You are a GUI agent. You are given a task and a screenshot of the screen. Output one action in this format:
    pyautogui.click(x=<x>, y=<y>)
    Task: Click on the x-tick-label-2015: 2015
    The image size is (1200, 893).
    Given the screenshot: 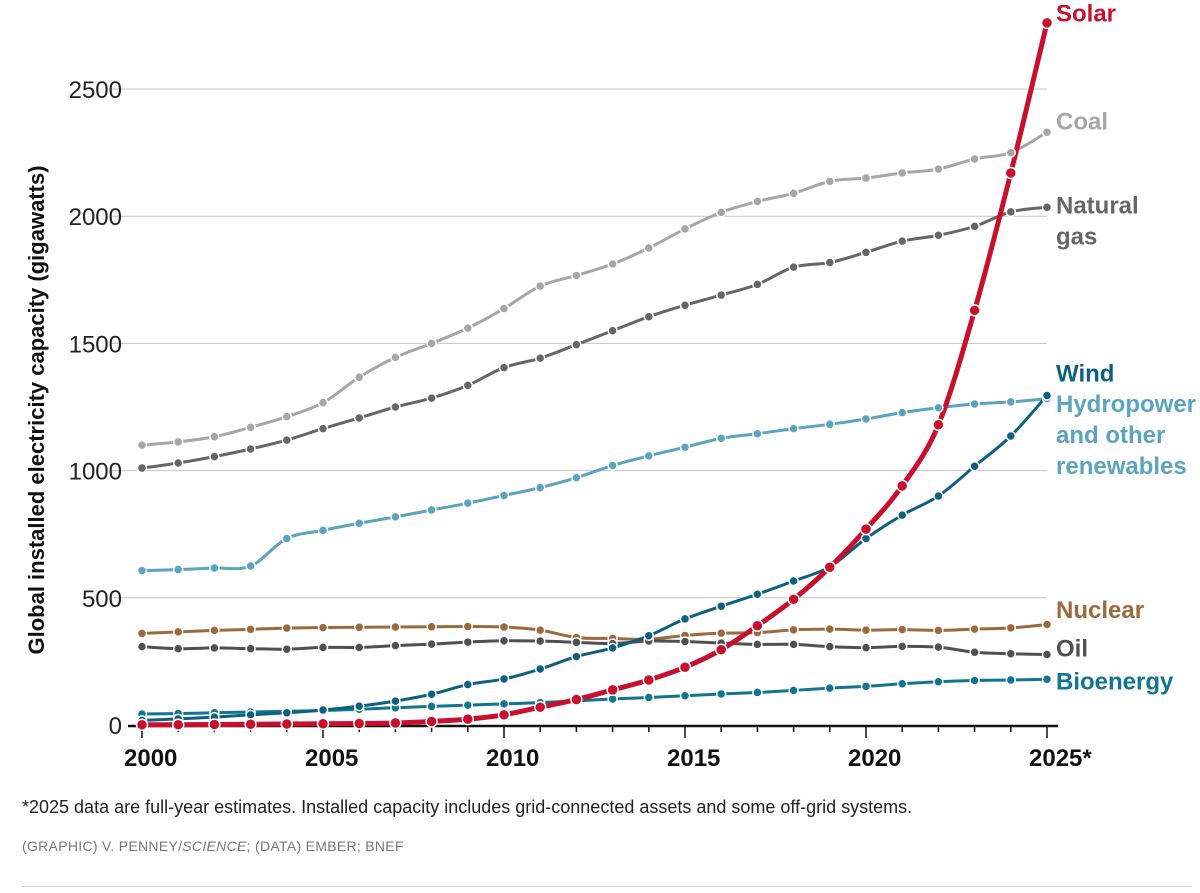 What is the action you would take?
    pyautogui.click(x=693, y=758)
    